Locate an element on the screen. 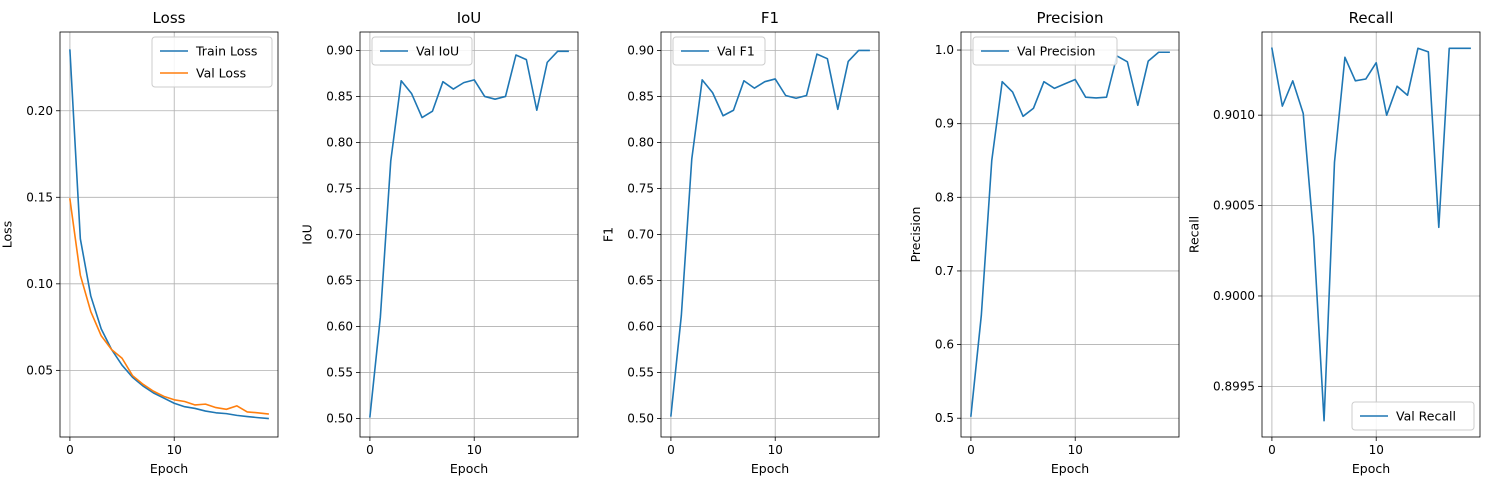 The width and height of the screenshot is (1490, 490). y-axis-label: Loss is located at coordinates (7, 234).